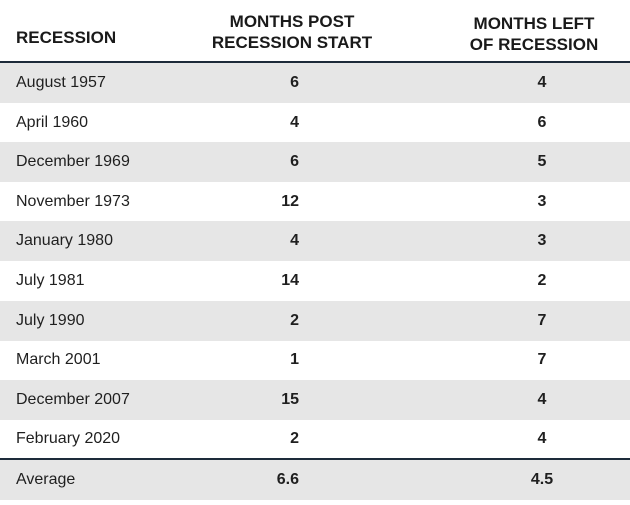  Describe the element at coordinates (315, 241) in the screenshot. I see `table-row: January 1980 4 3` at that location.